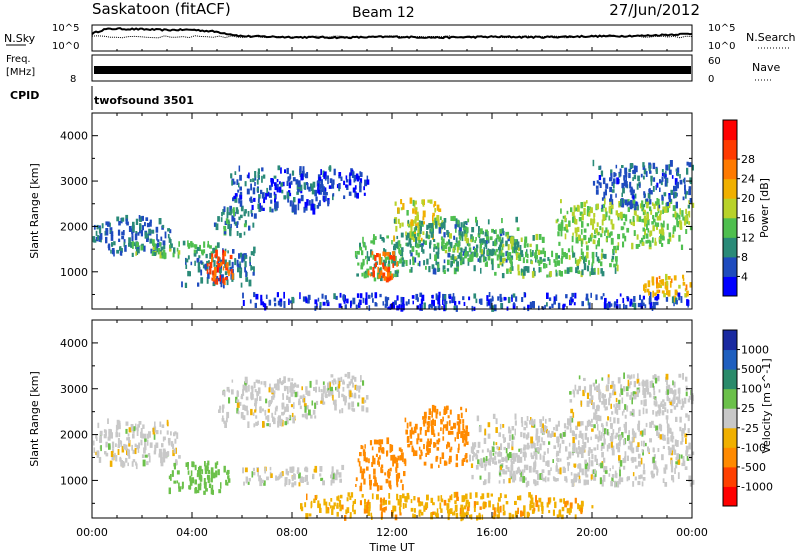 The height and width of the screenshot is (554, 800). What do you see at coordinates (751, 389) in the screenshot?
I see `colorbar-tick-label: 100` at bounding box center [751, 389].